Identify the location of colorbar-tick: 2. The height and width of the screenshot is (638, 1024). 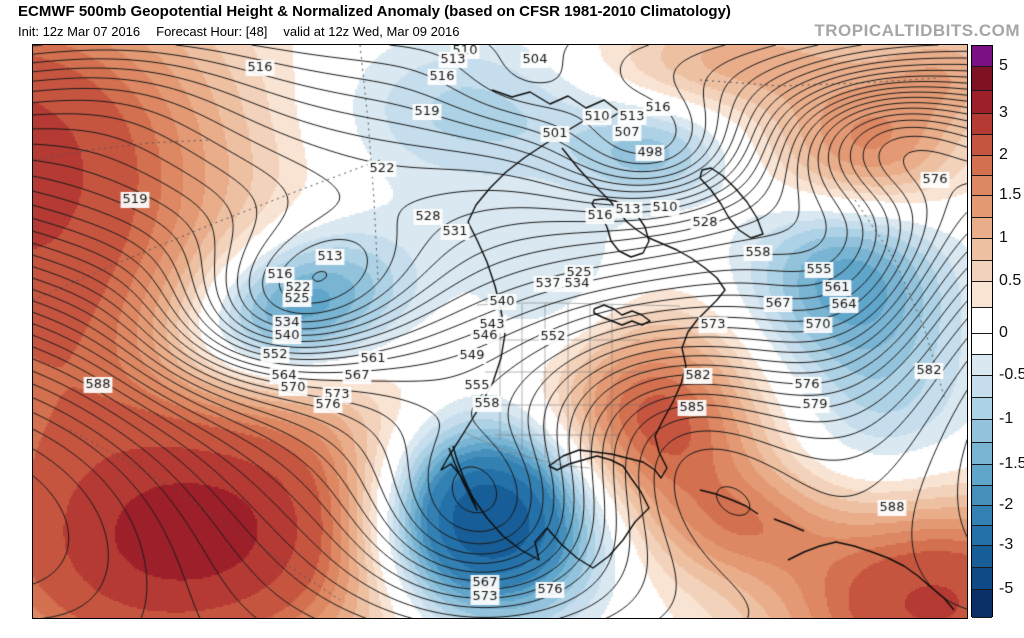
(1003, 154).